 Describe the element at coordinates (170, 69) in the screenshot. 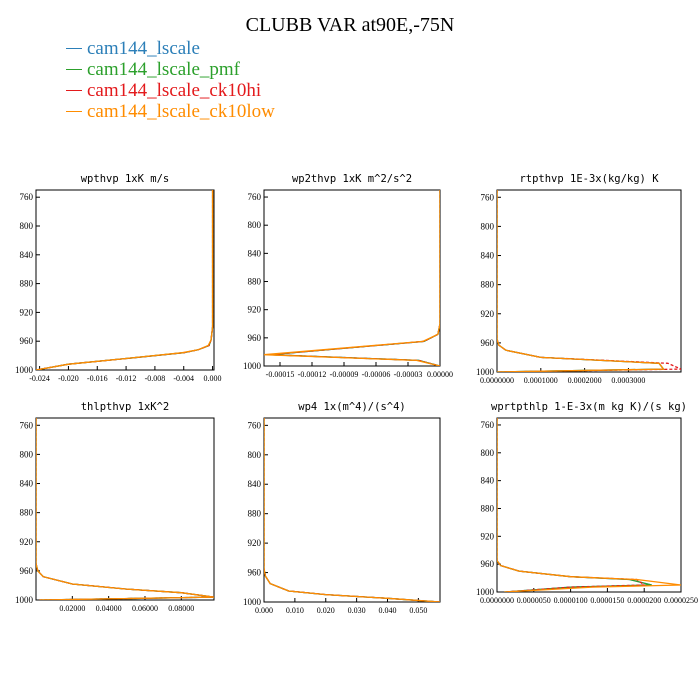

I see `legend-item: cam144_lscale_pmf` at that location.